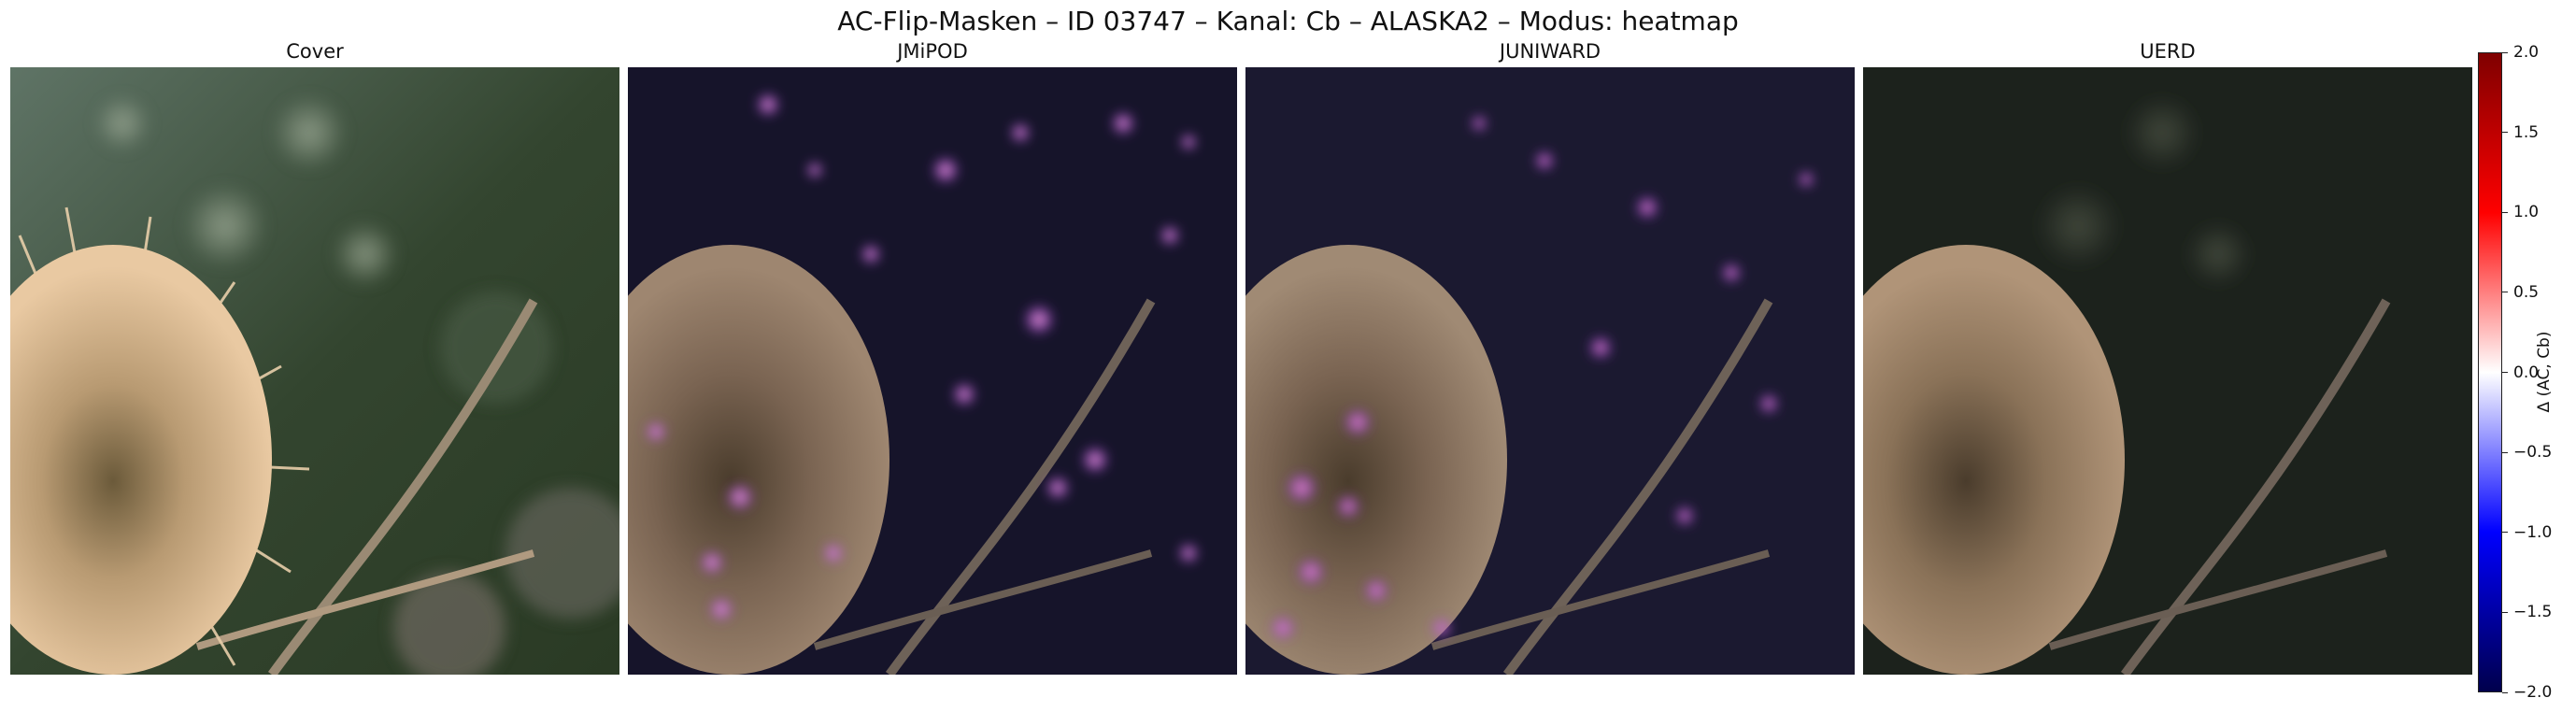 The image size is (2576, 712). Describe the element at coordinates (2530, 693) in the screenshot. I see `colorbar-tick: −2.0` at that location.